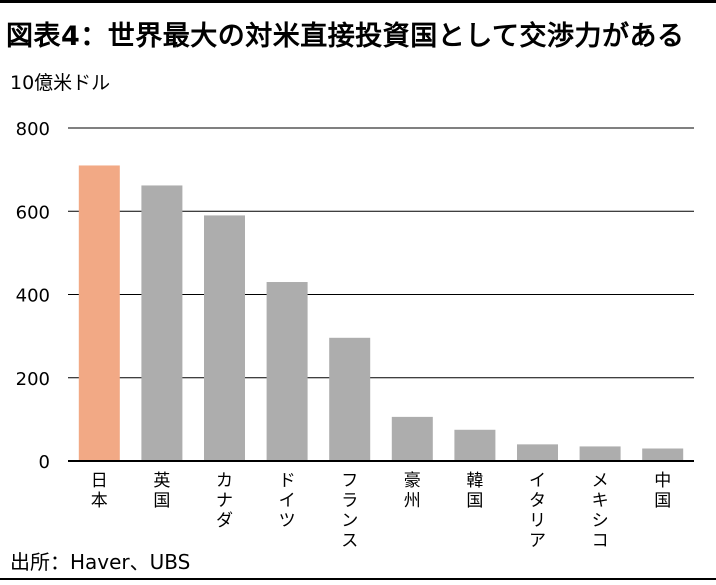  I want to click on x-tick-label: 中国, so click(662, 491).